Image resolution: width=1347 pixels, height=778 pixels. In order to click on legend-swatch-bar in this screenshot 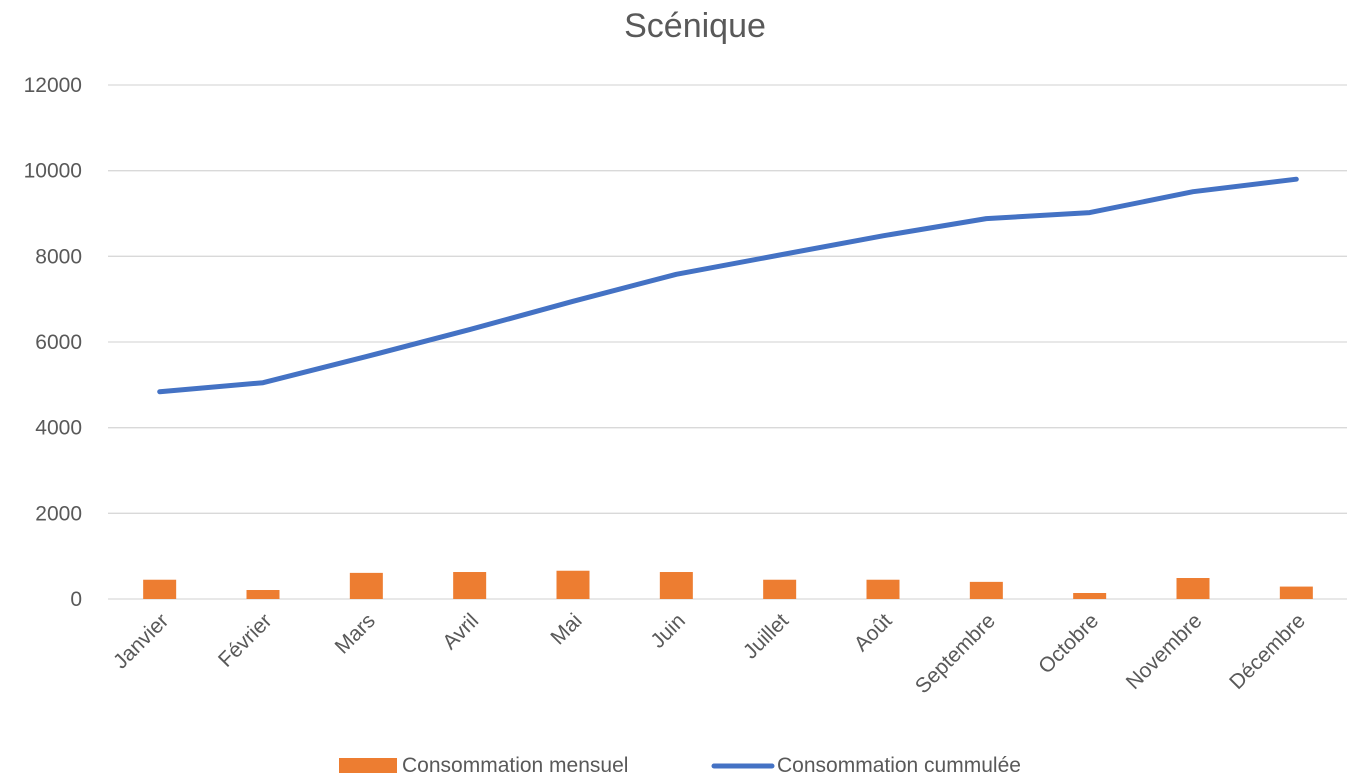, I will do `click(368, 765)`.